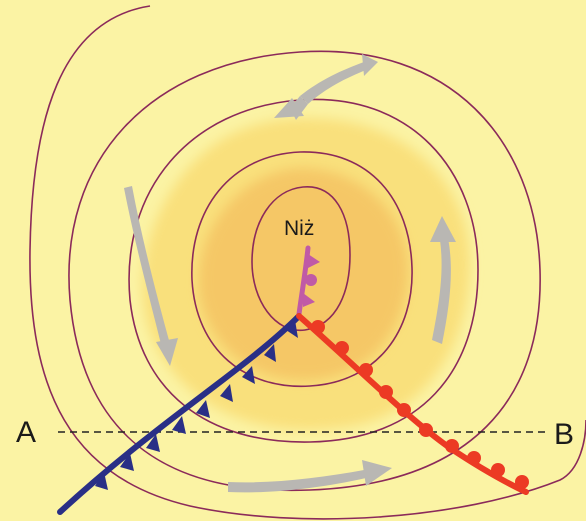 The width and height of the screenshot is (586, 521). I want to click on point-b-label: B, so click(564, 434).